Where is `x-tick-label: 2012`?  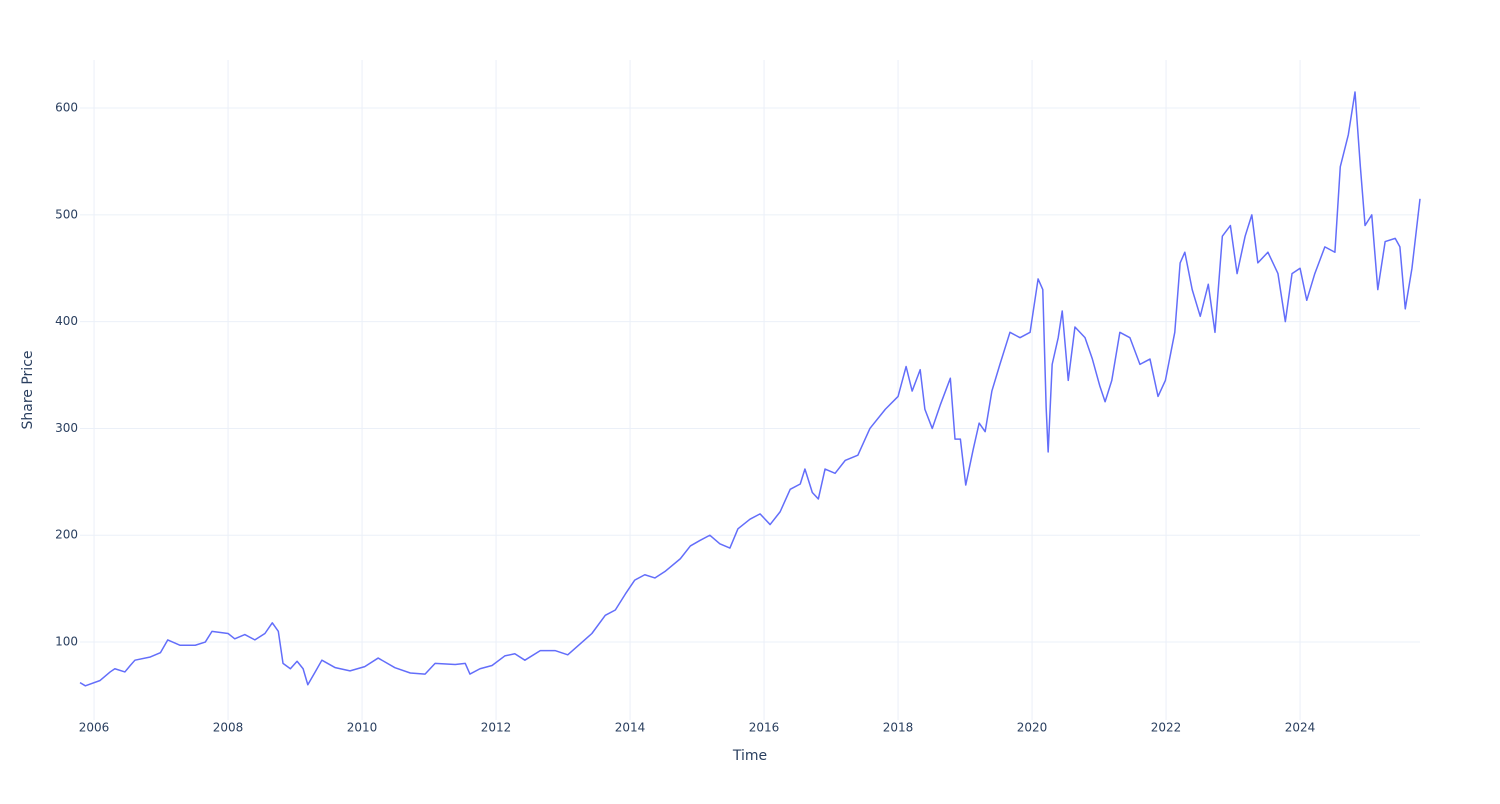 x-tick-label: 2012 is located at coordinates (496, 728).